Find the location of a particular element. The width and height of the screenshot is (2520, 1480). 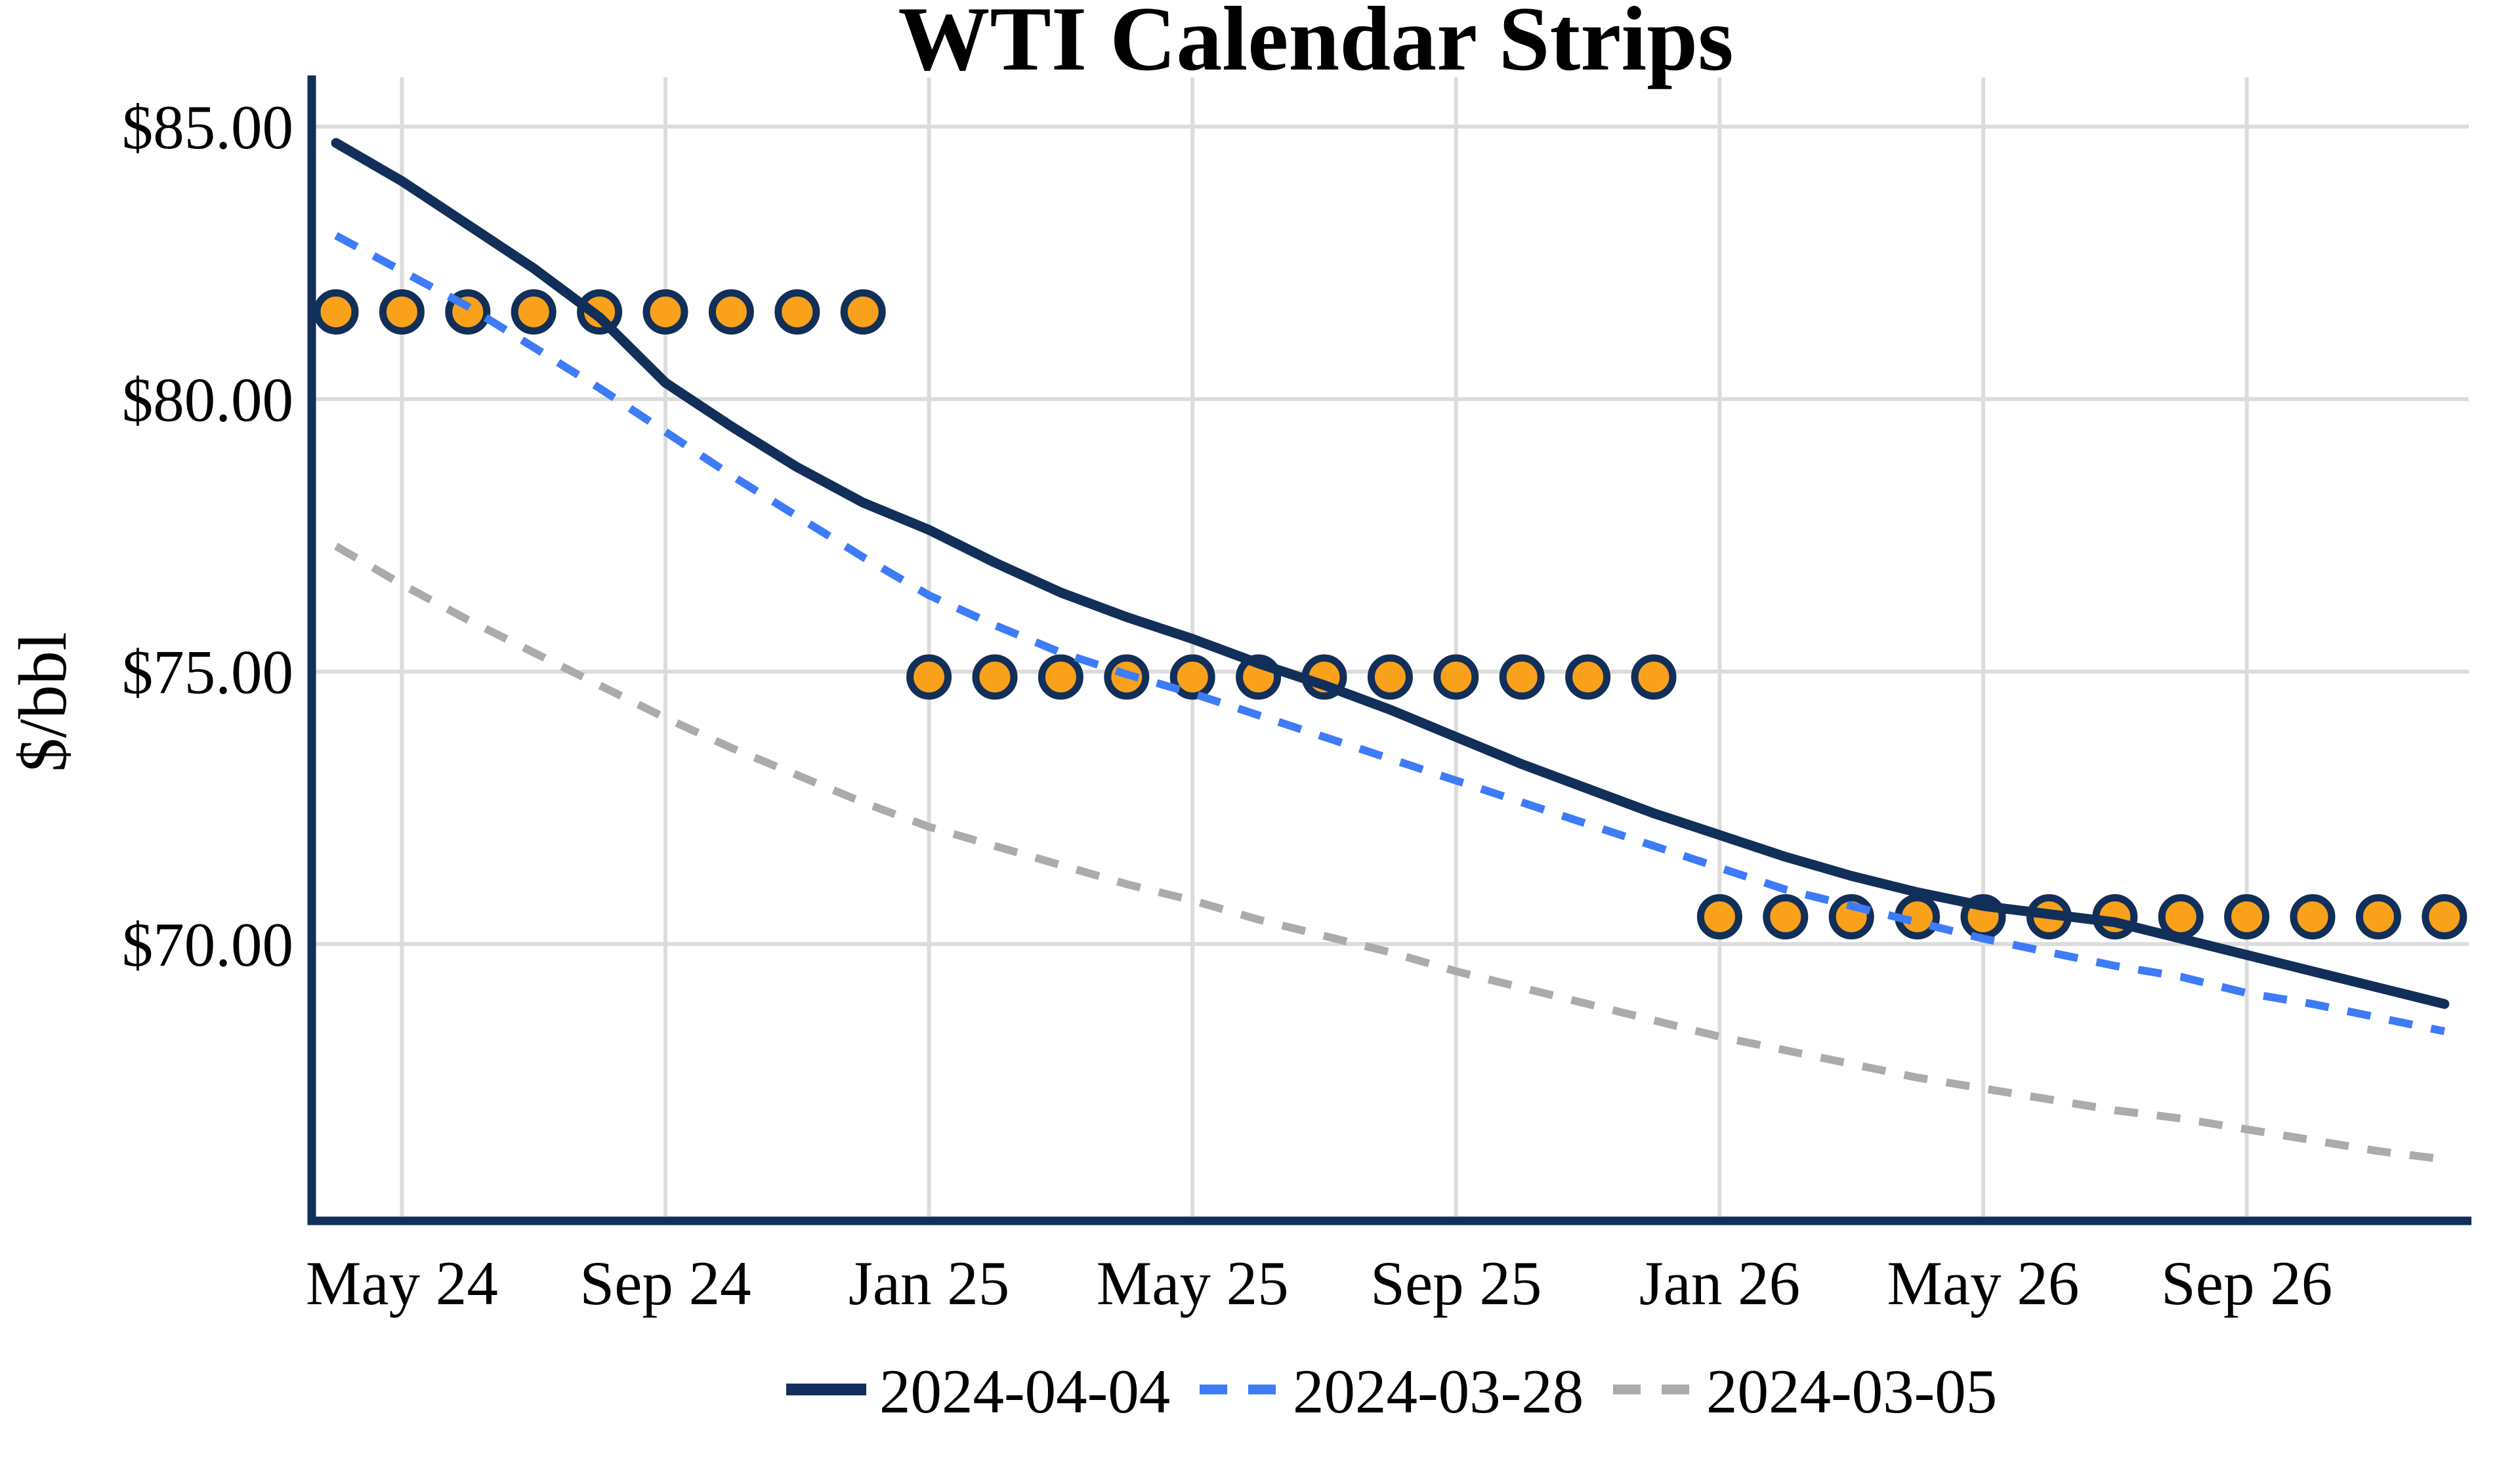

x-tick-label: Sep 24 is located at coordinates (665, 1283).